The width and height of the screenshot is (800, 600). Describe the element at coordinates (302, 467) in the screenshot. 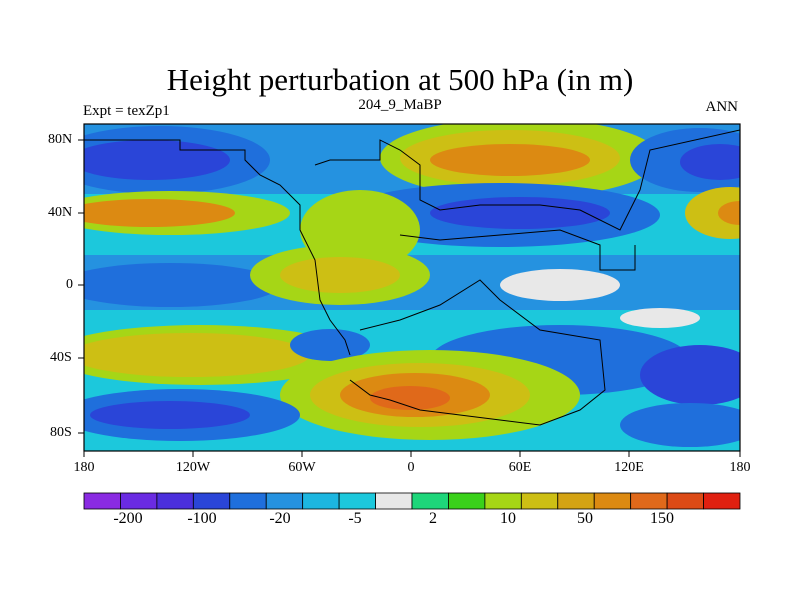

I see `lon-label-60w: 60W` at that location.